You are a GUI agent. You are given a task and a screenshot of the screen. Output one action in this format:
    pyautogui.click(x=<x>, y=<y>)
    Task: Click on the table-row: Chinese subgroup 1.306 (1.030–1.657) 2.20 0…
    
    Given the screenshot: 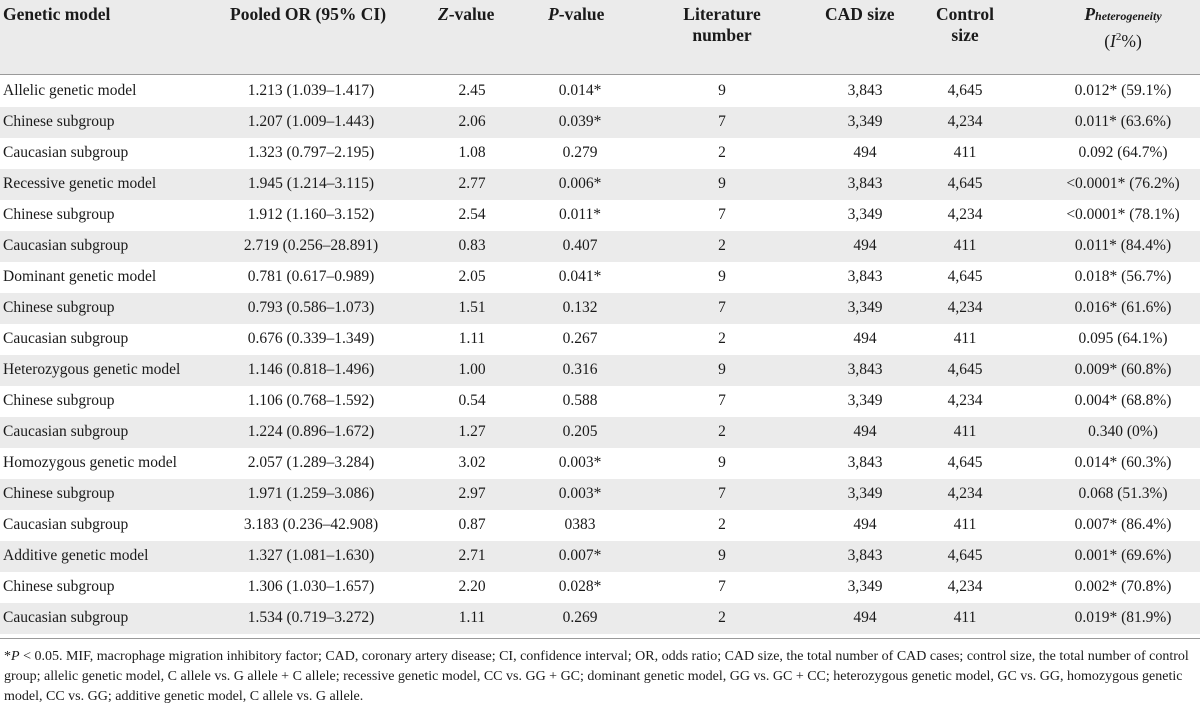 What is the action you would take?
    pyautogui.click(x=600, y=587)
    